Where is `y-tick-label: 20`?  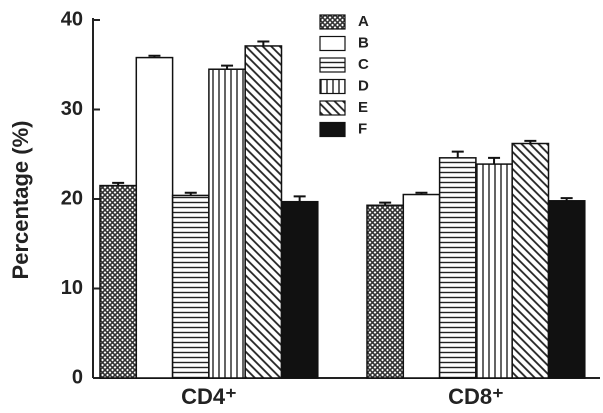 y-tick-label: 20 is located at coordinates (72, 198).